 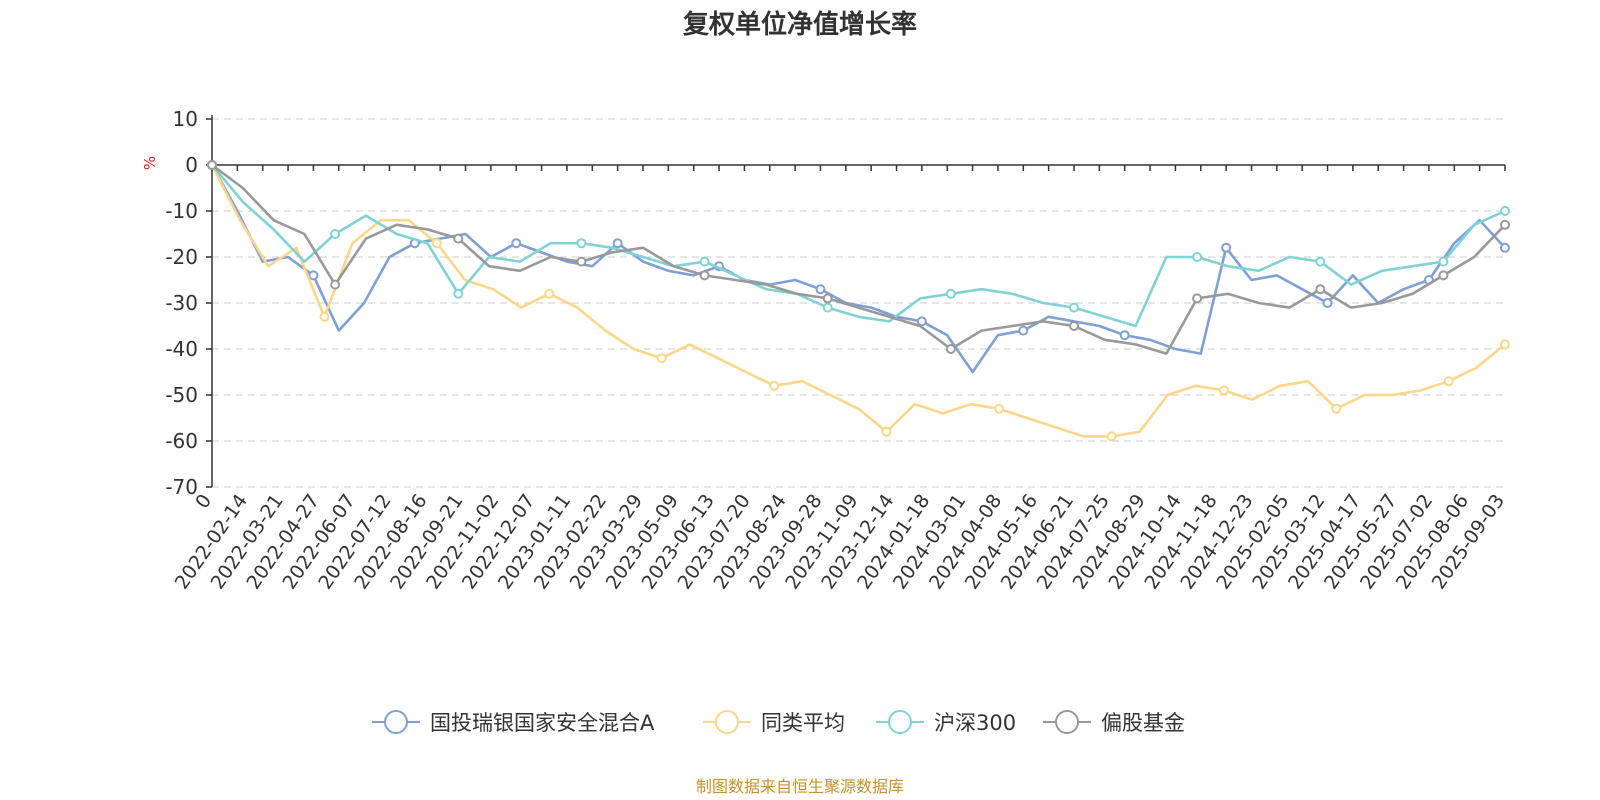 I want to click on y-tick-label: 10, so click(x=185, y=119).